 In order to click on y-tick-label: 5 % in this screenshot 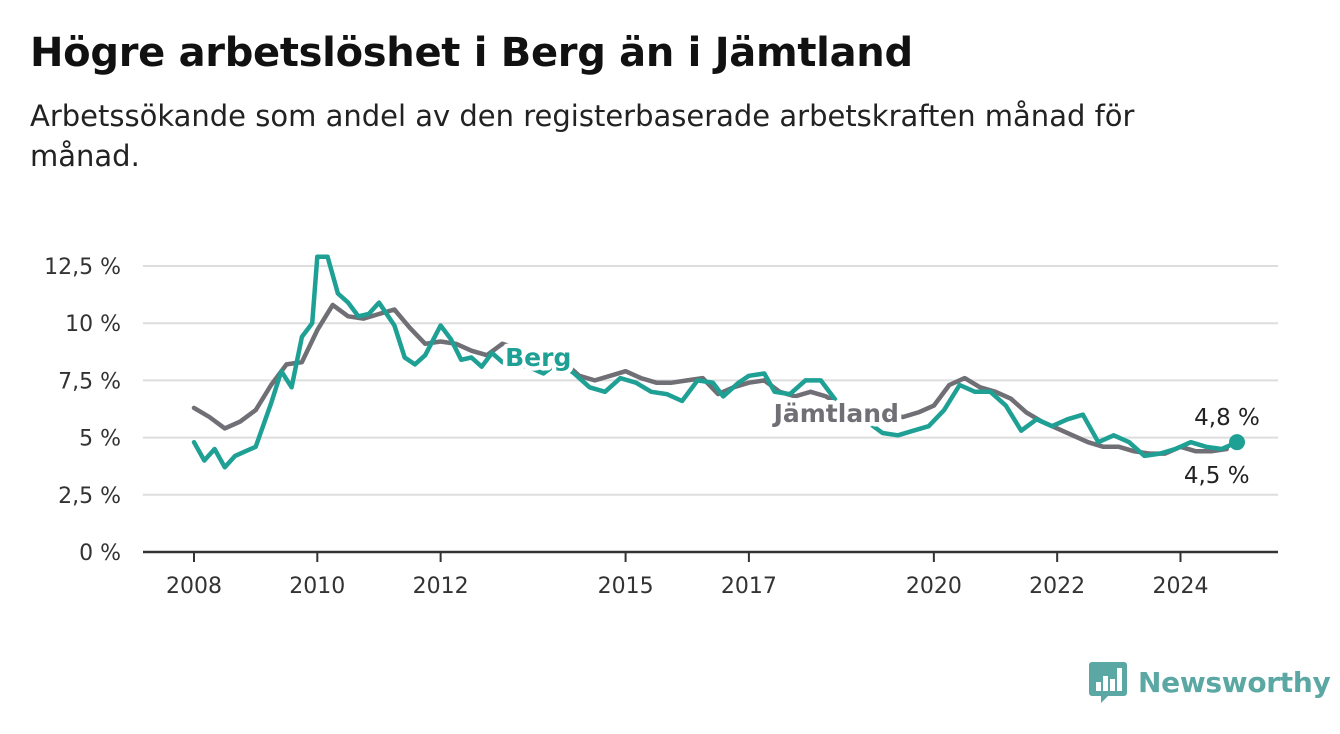, I will do `click(100, 439)`.